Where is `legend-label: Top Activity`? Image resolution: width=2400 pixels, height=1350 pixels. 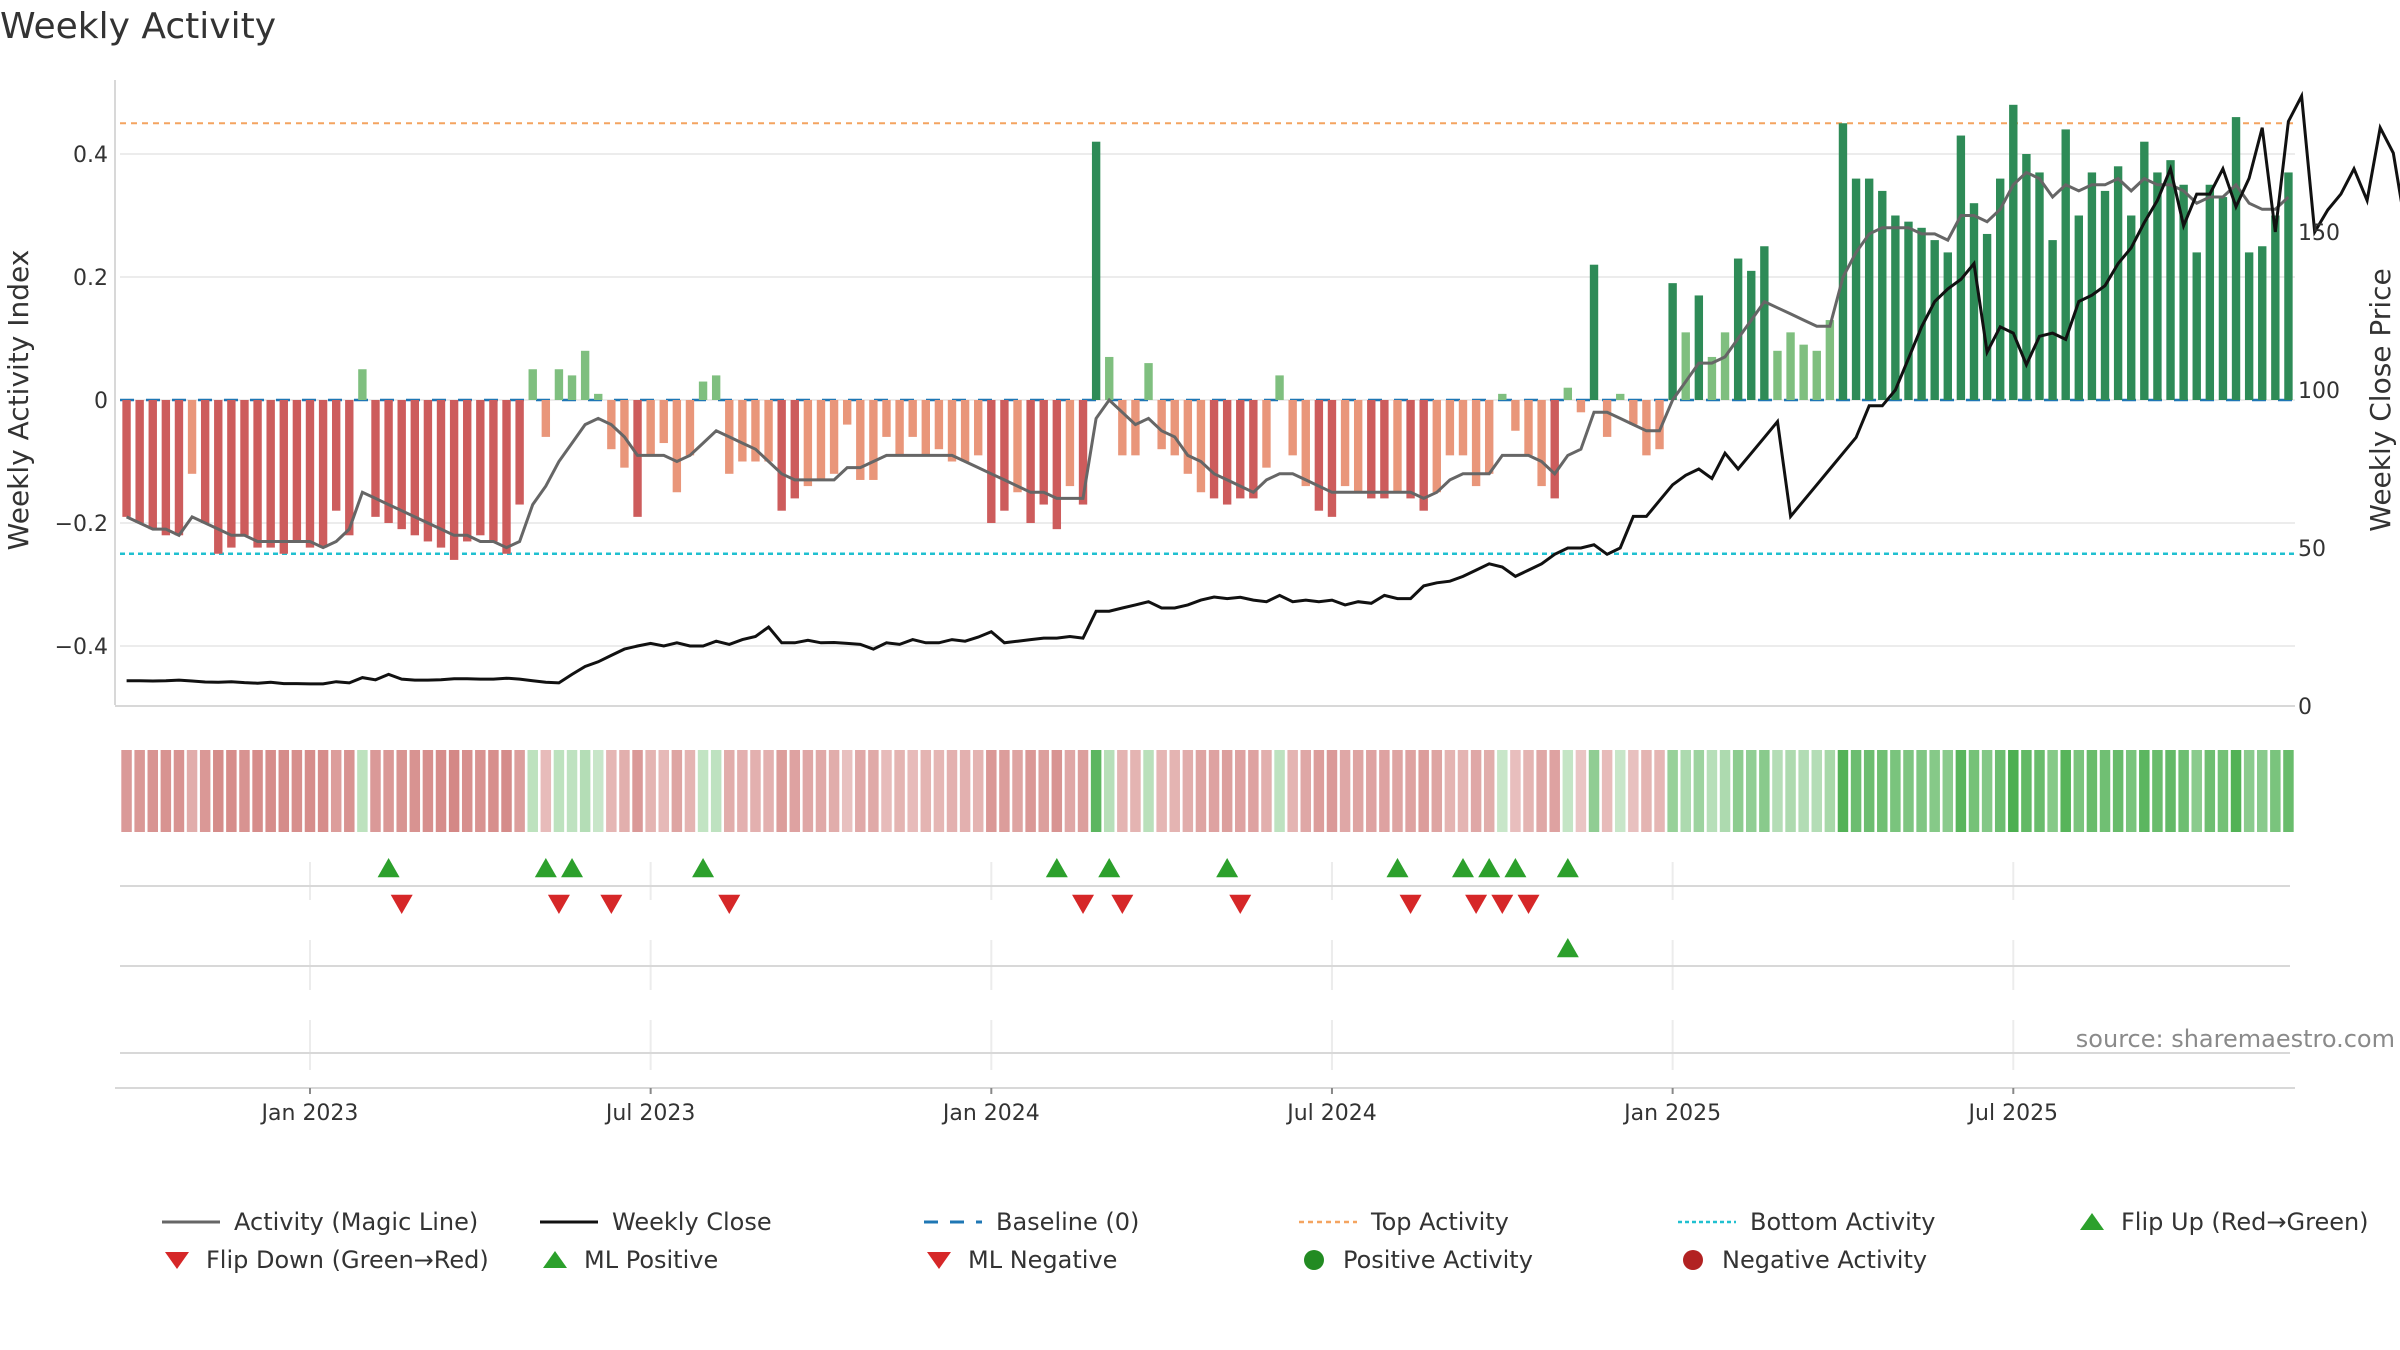
legend-label: Top Activity is located at coordinates (1440, 1222).